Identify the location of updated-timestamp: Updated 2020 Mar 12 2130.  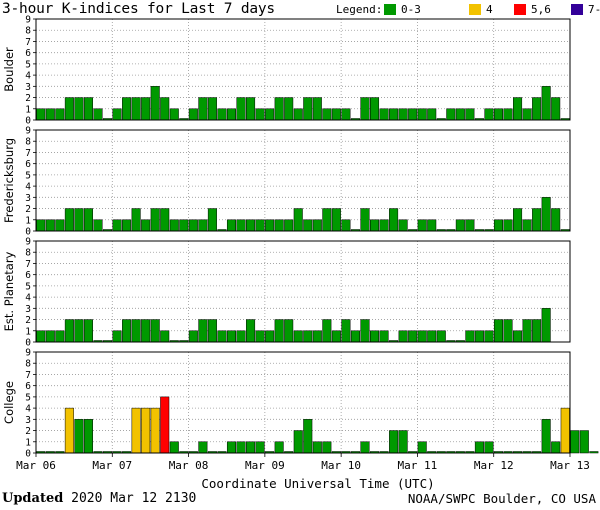
(99, 498).